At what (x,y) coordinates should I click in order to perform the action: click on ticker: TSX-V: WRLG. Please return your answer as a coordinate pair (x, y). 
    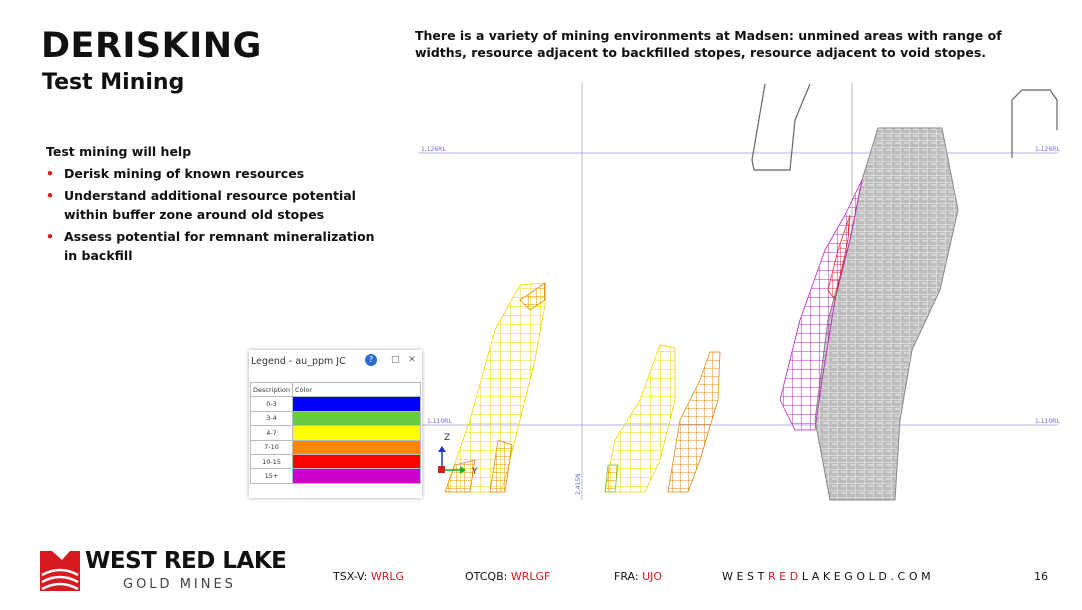
    Looking at the image, I should click on (368, 576).